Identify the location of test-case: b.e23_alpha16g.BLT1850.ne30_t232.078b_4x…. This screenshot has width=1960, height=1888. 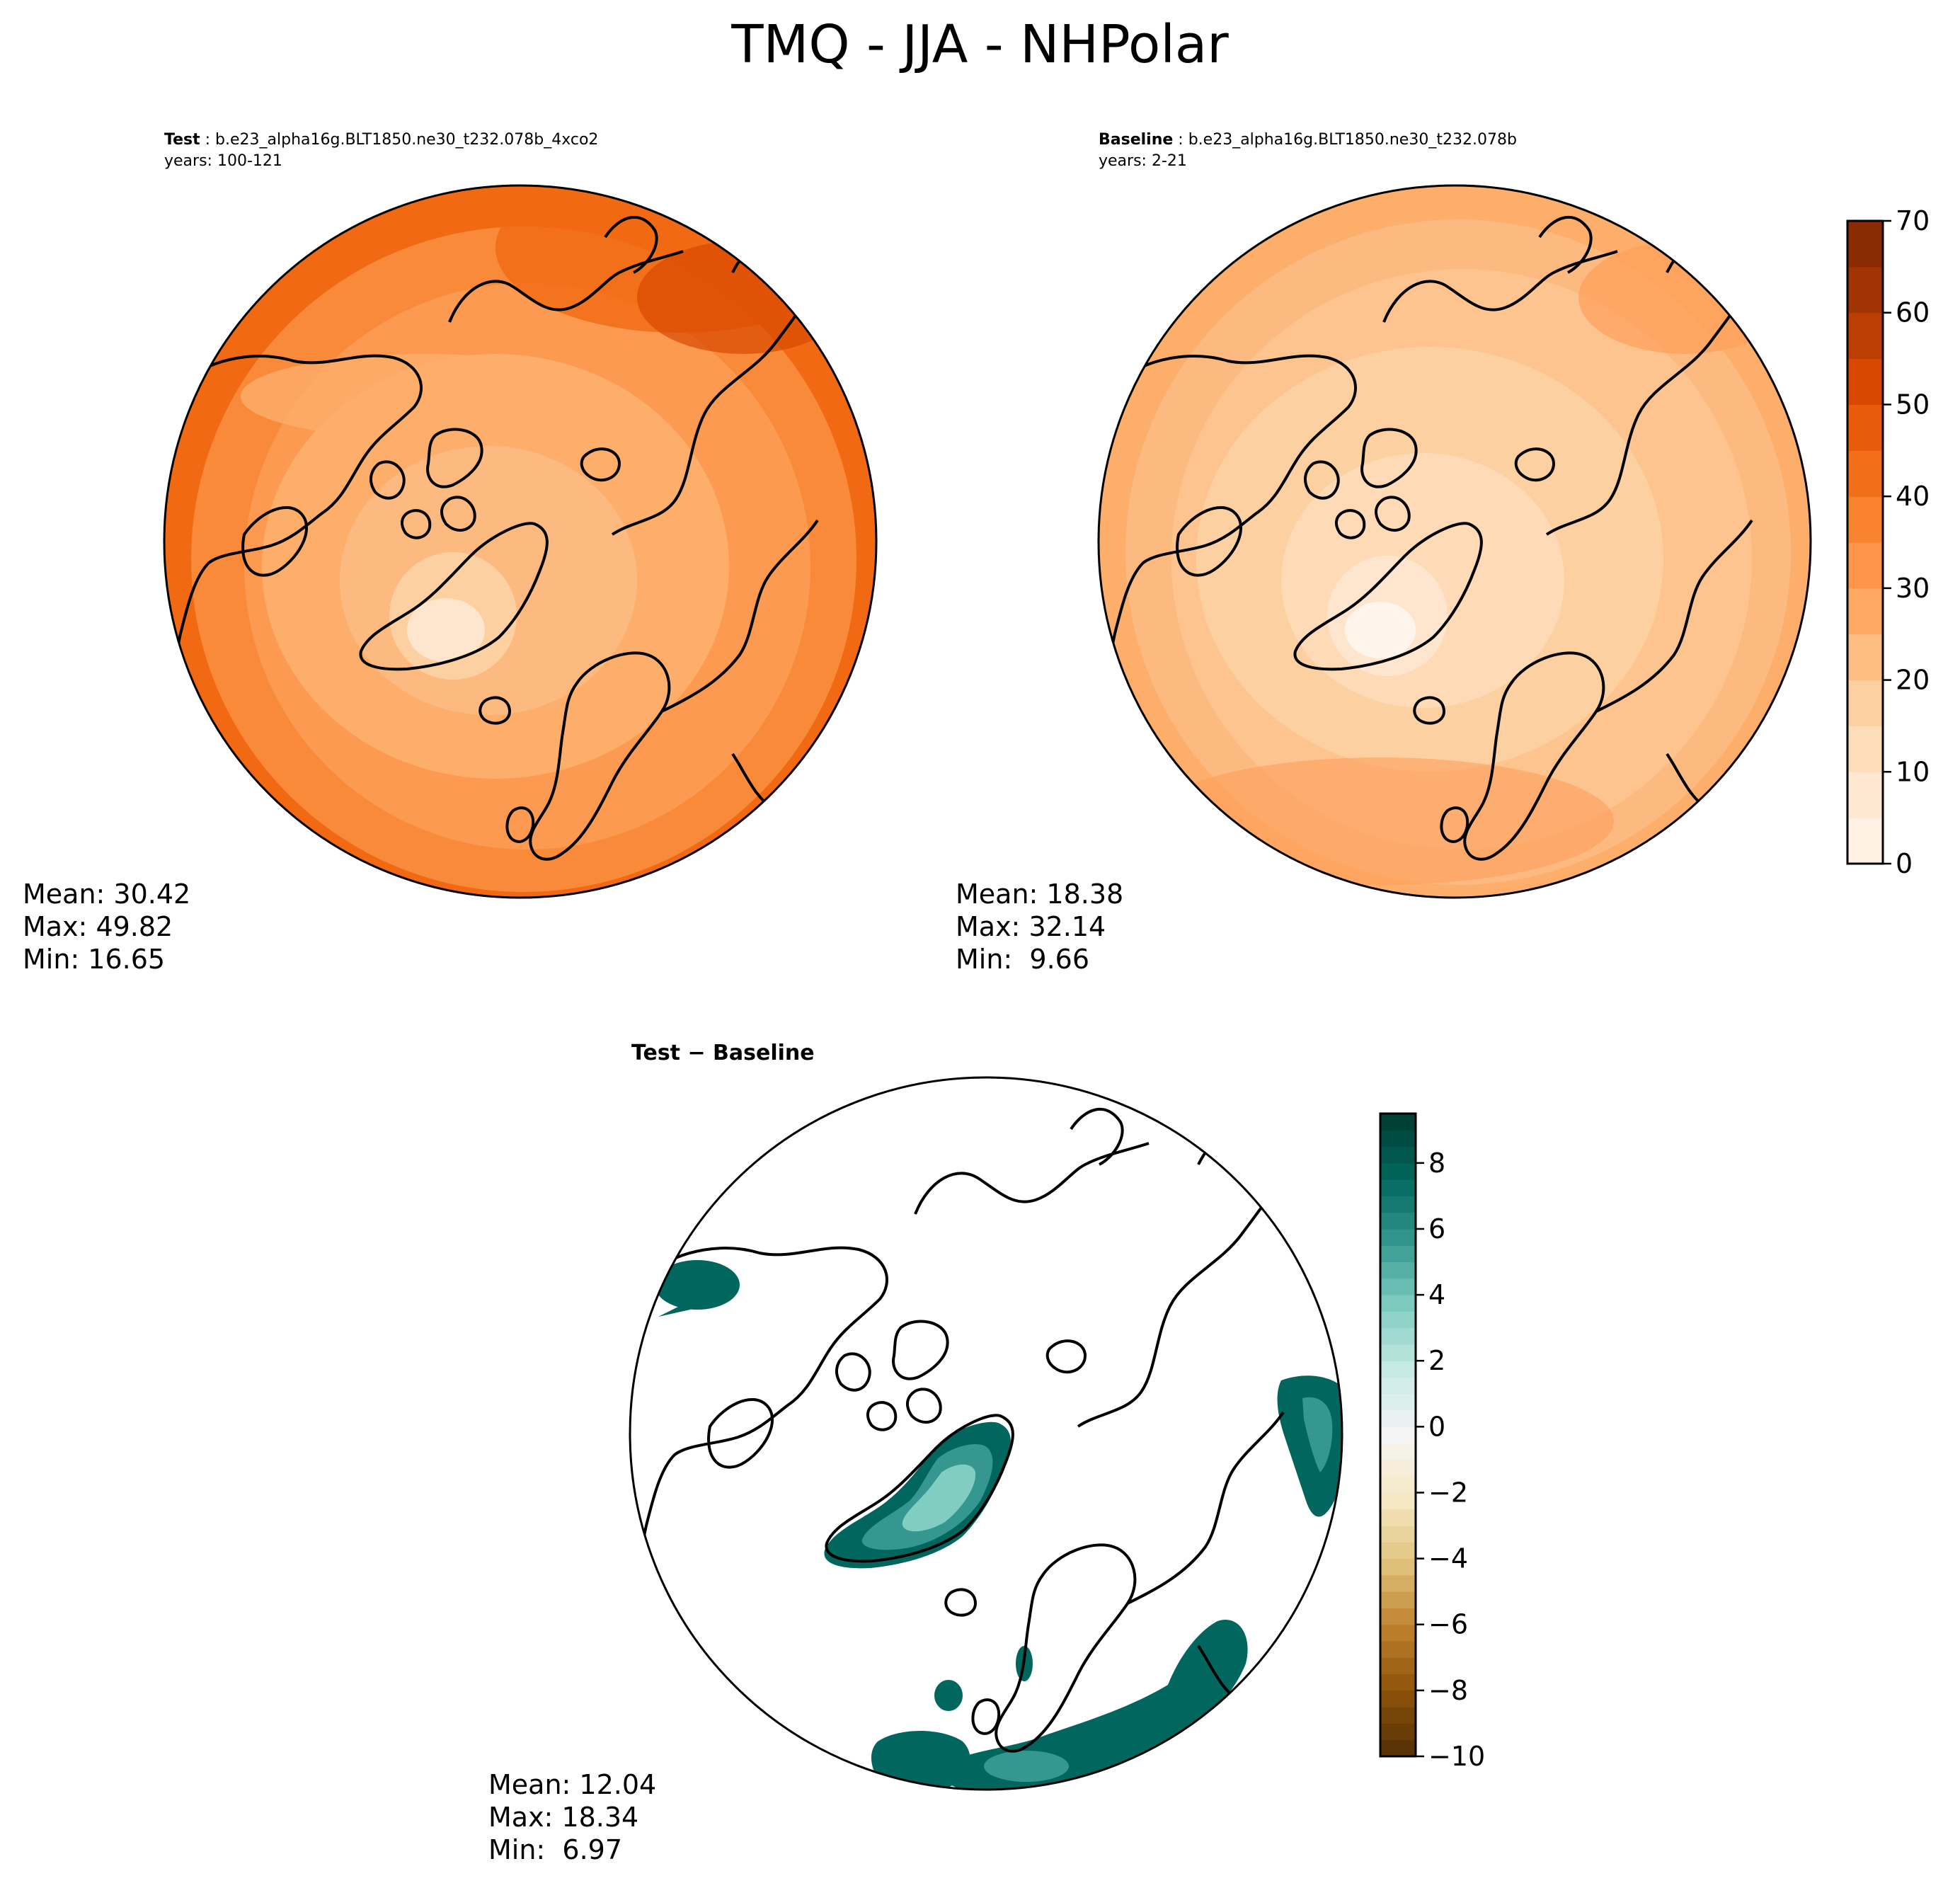
(407, 140).